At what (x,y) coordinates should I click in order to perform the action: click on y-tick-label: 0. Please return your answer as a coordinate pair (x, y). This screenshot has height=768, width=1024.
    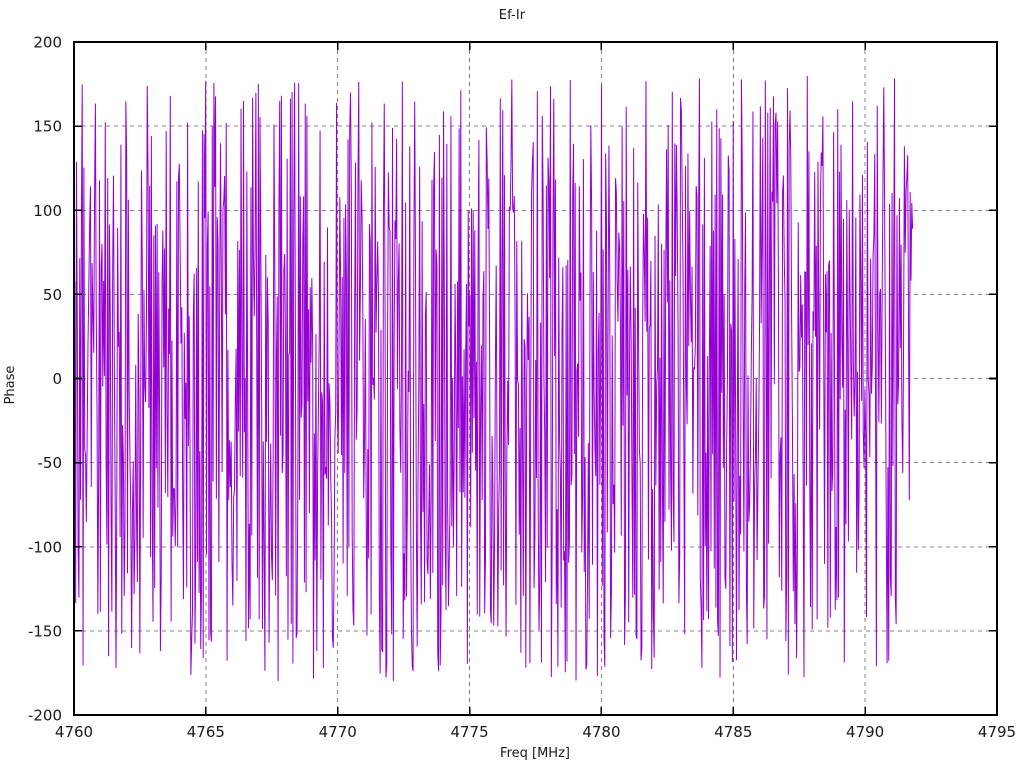
    Looking at the image, I should click on (57, 379).